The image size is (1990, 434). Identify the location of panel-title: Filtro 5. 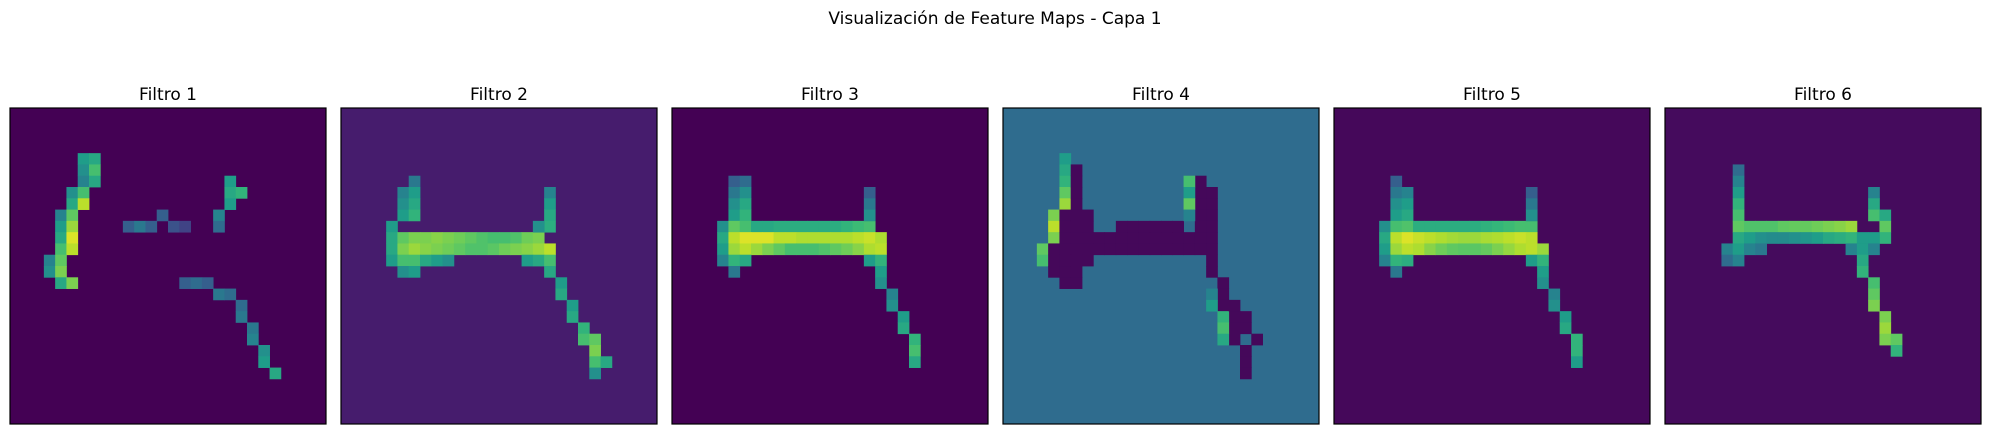
(1492, 95).